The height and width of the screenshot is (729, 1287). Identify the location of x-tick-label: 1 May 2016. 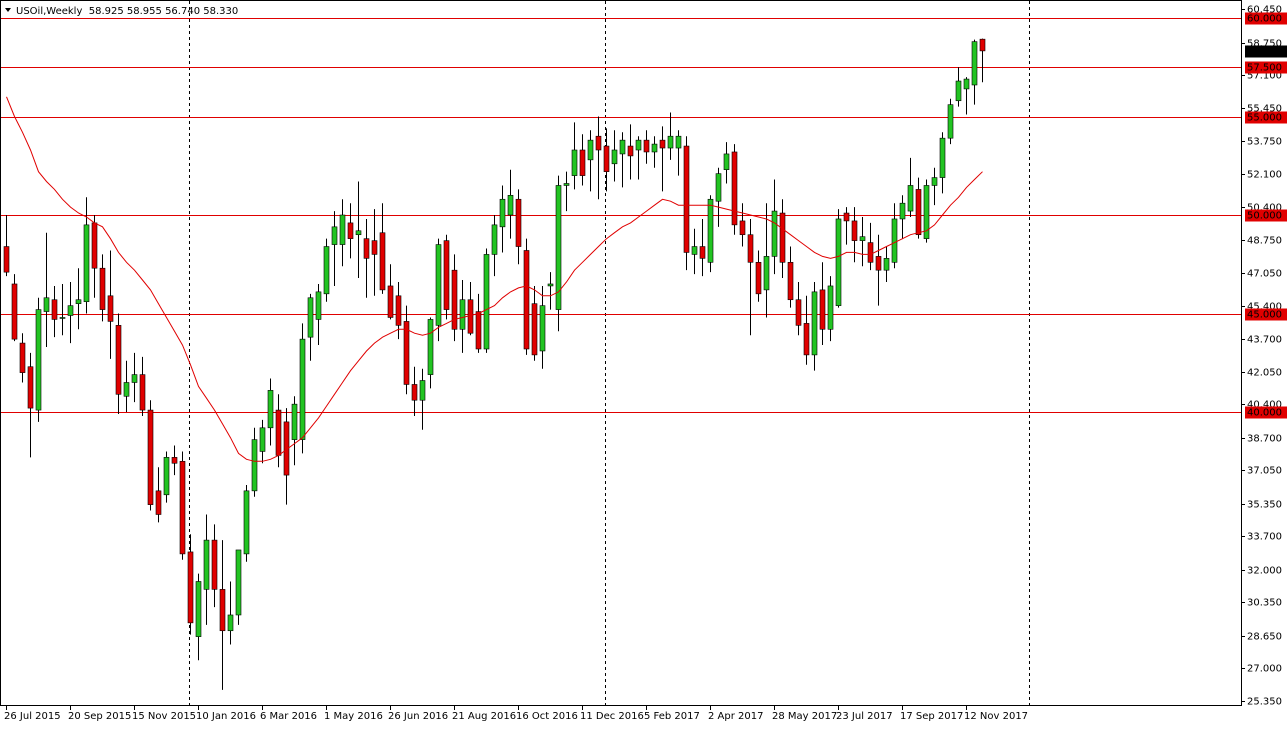
(353, 716).